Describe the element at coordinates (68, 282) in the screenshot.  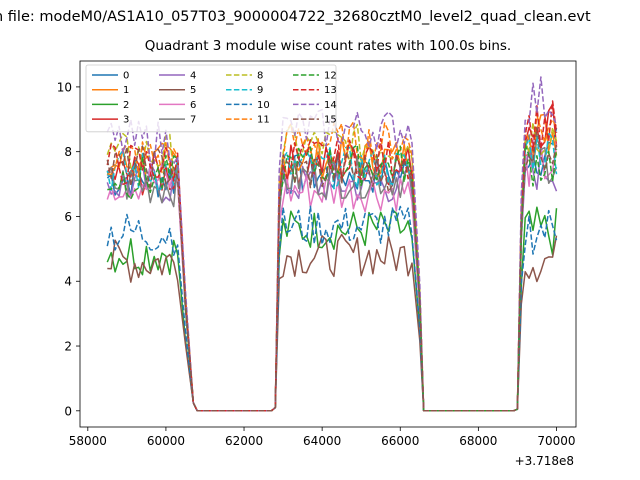
I see `y-tick-label: 4` at that location.